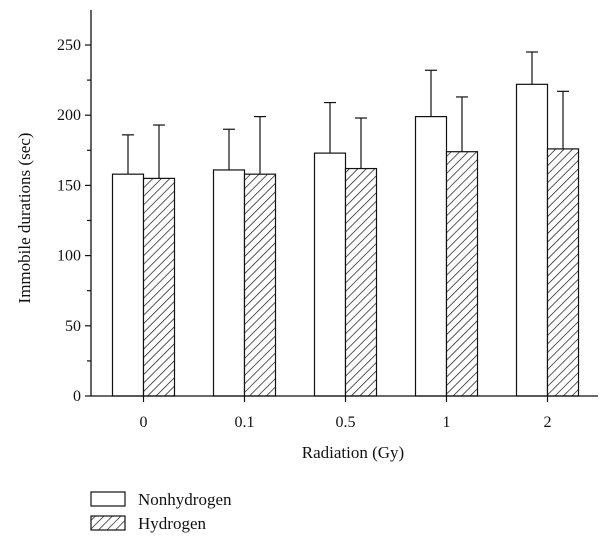  I want to click on y-tick-label: 200, so click(69, 115).